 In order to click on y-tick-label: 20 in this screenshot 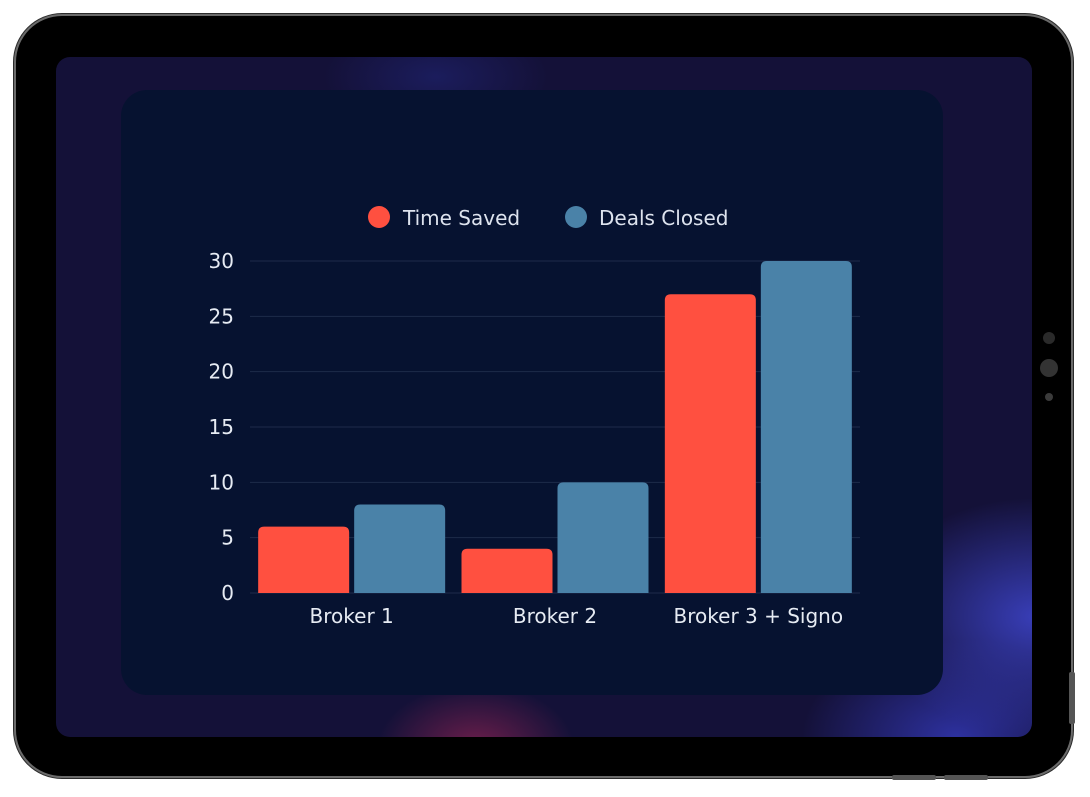, I will do `click(221, 372)`.